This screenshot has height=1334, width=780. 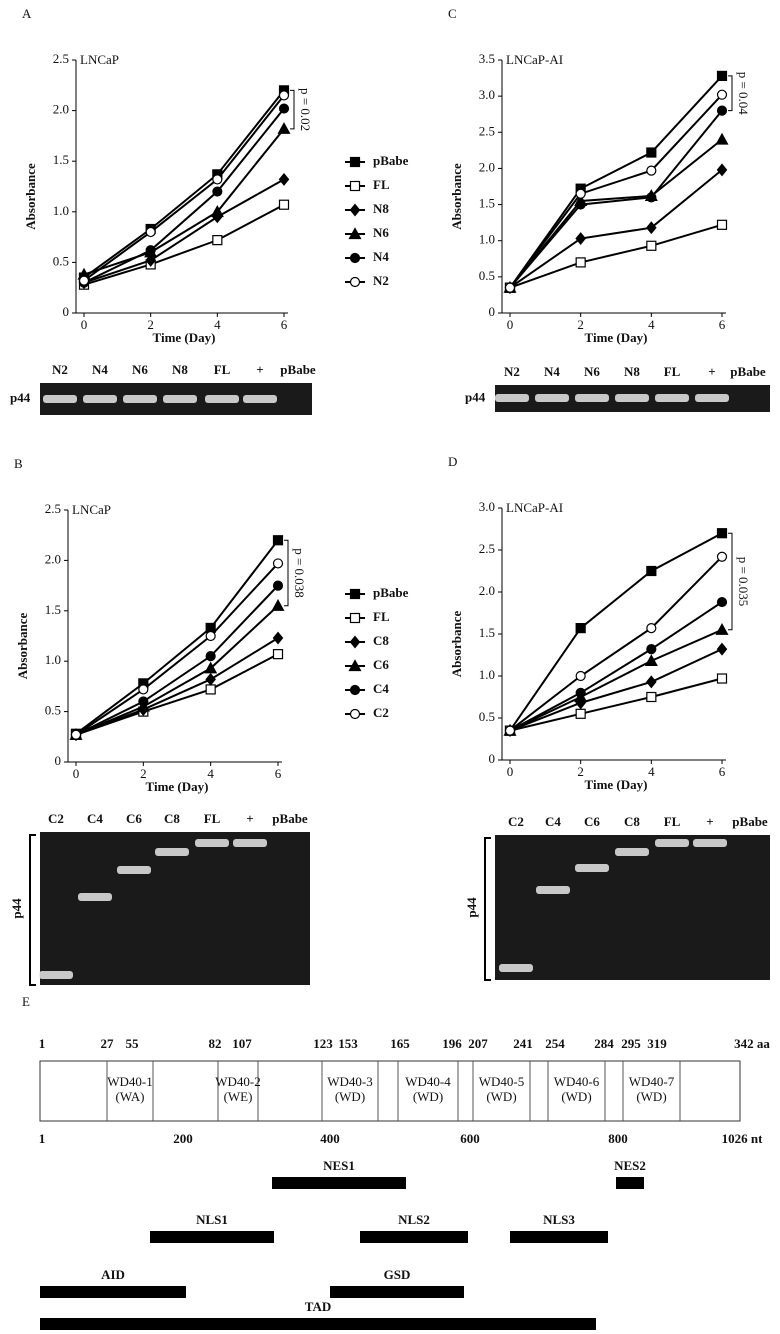 I want to click on region-label: NLS2, so click(x=414, y=1219).